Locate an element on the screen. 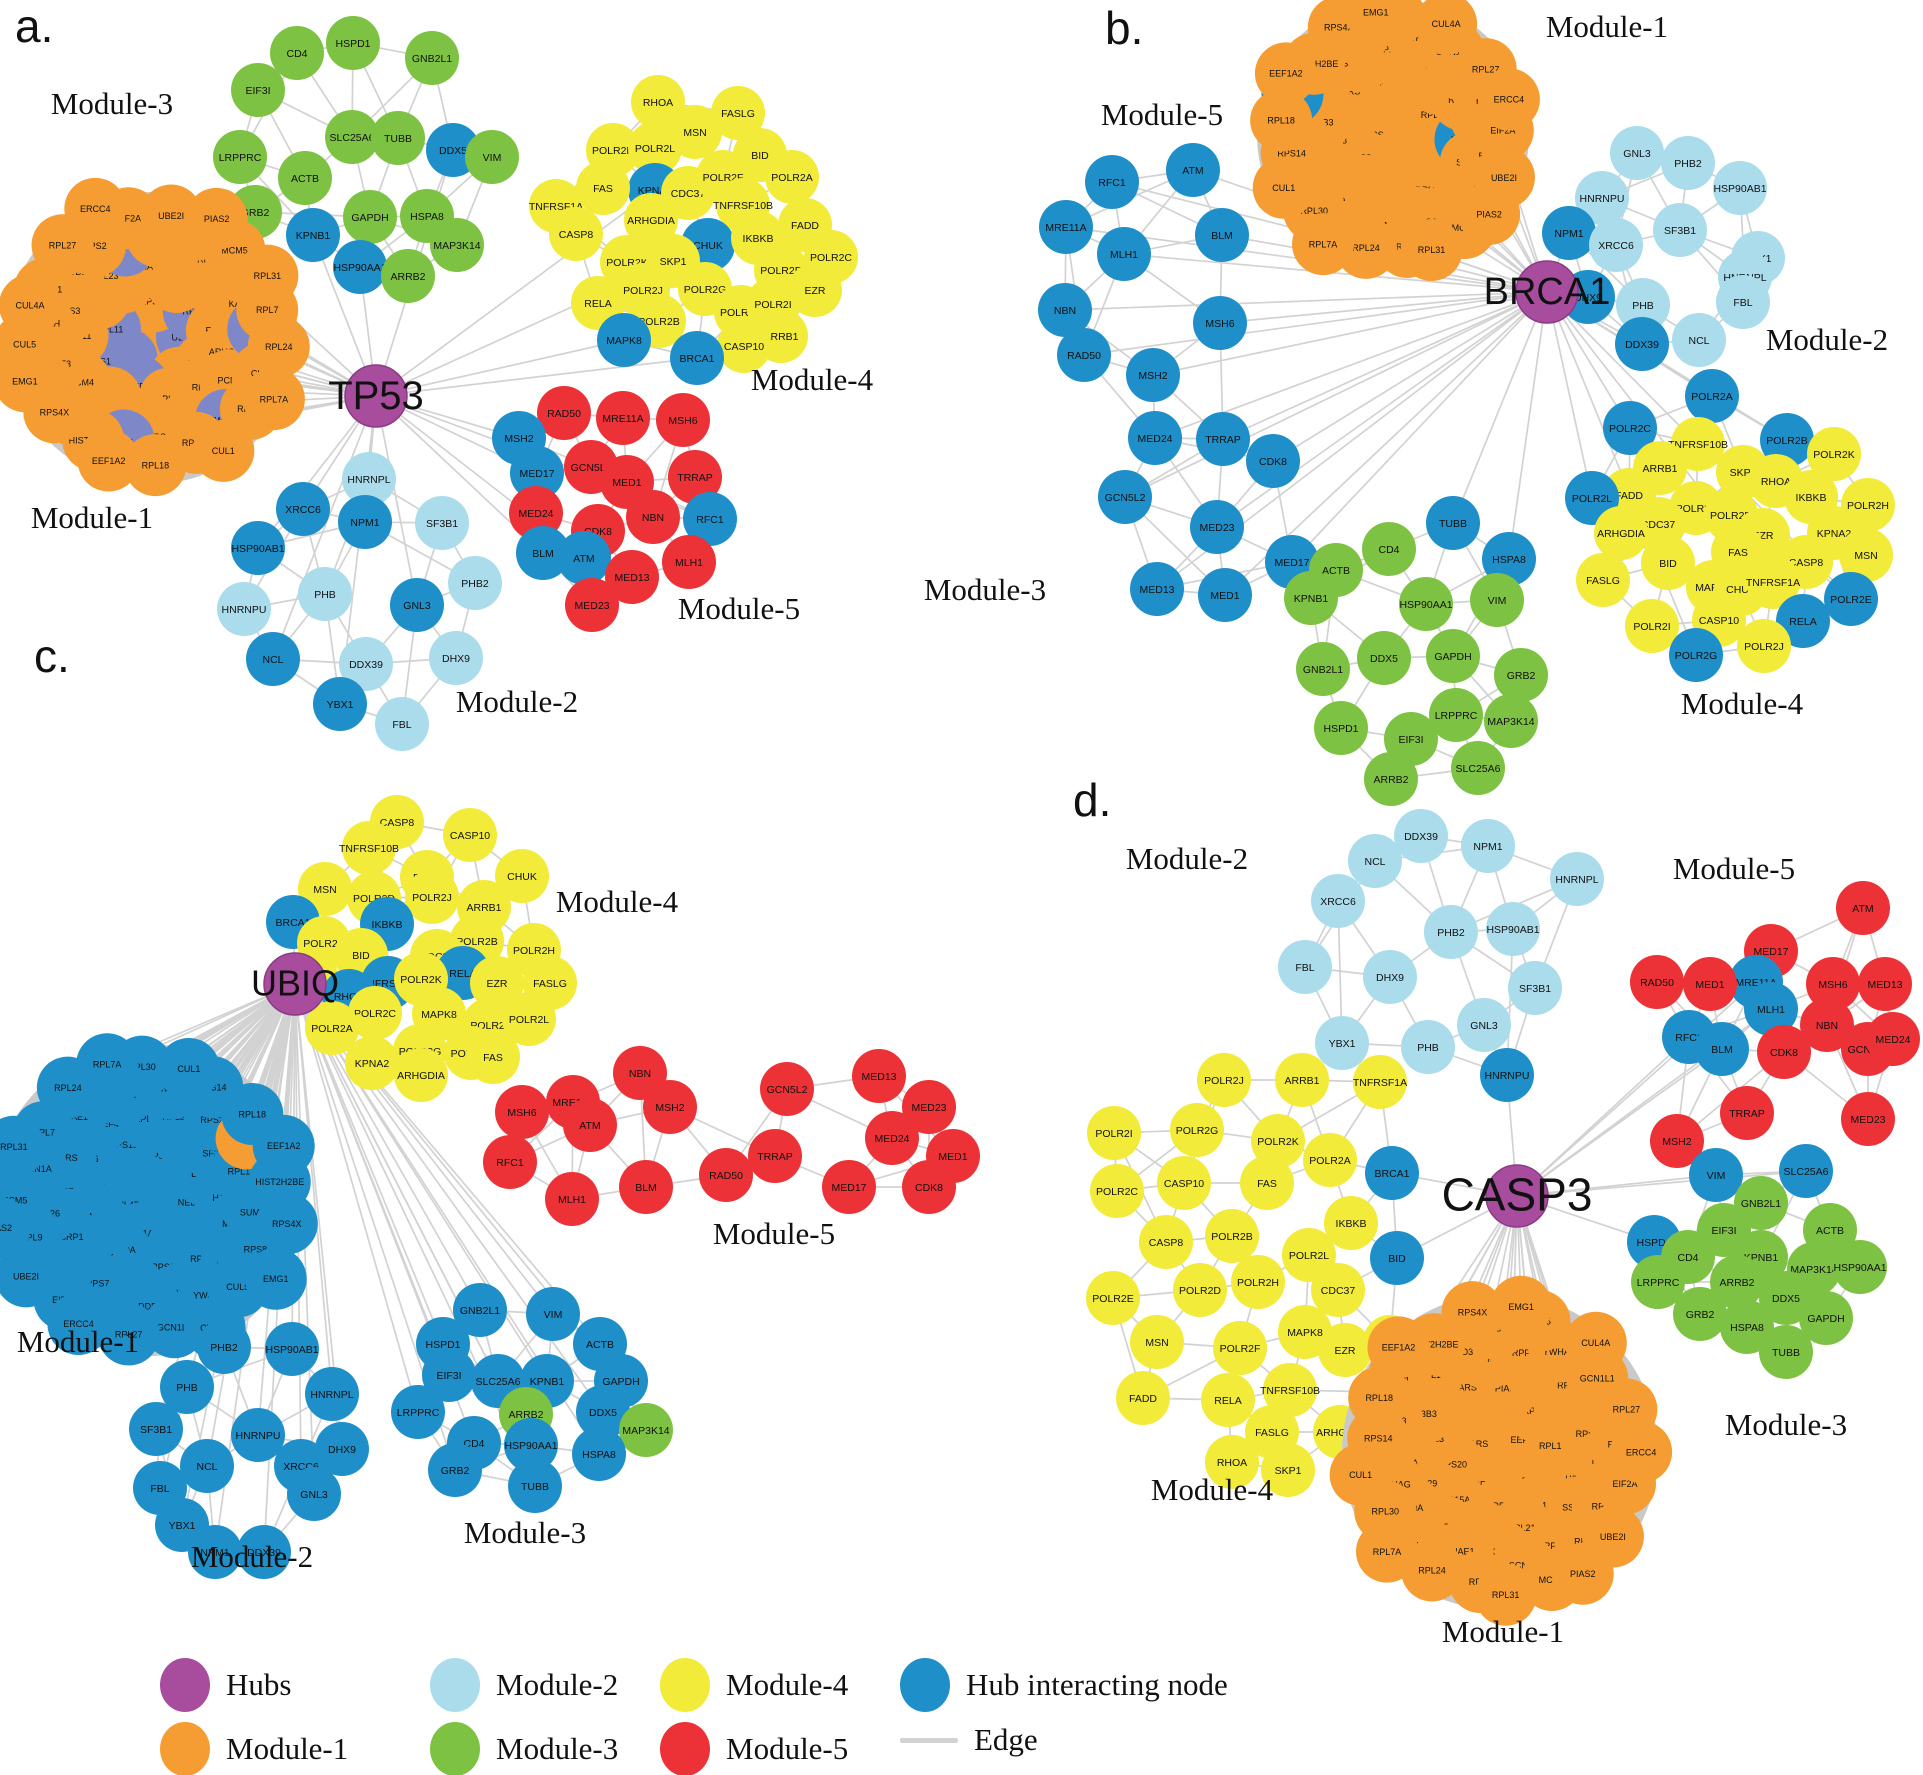  module-title-b-module-1: Module-1 is located at coordinates (1607, 26).